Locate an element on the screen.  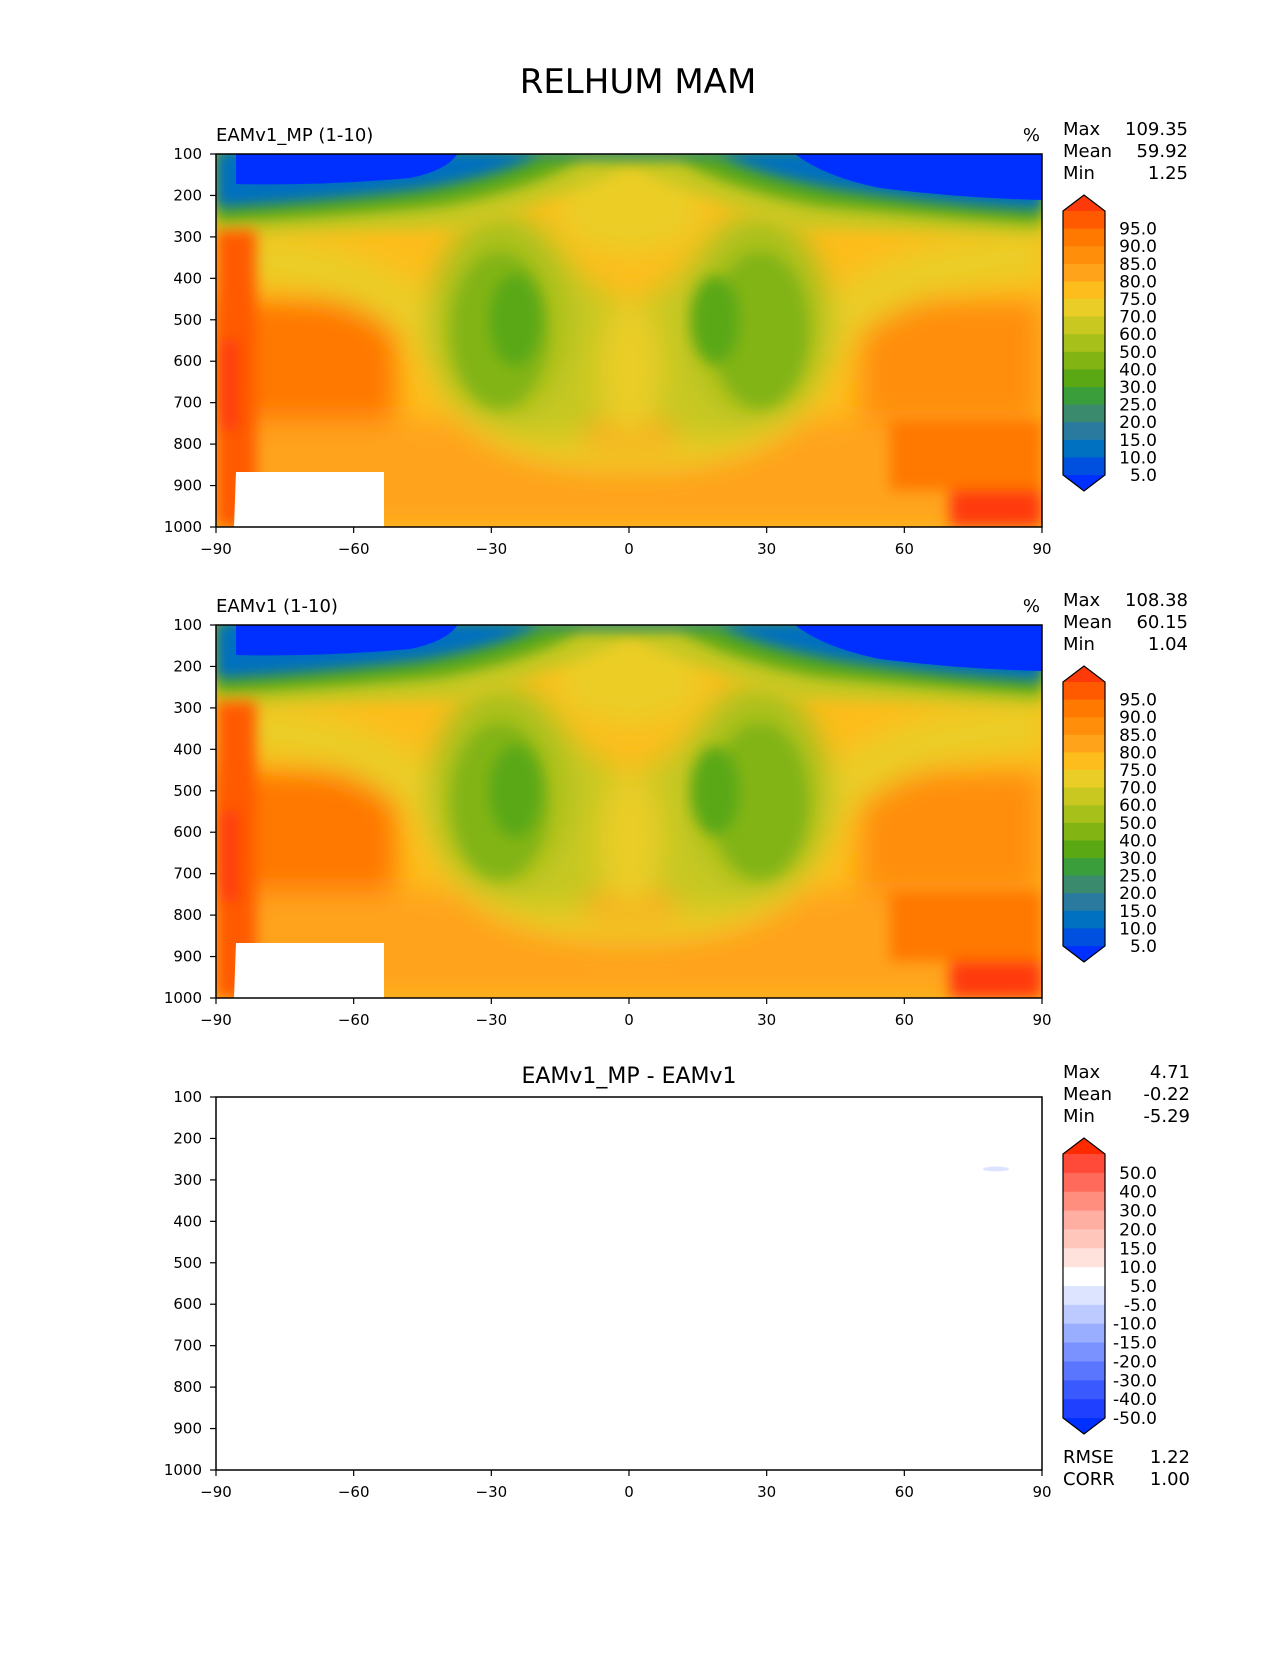
panel-2-y-tick-label: 200 is located at coordinates (187, 666).